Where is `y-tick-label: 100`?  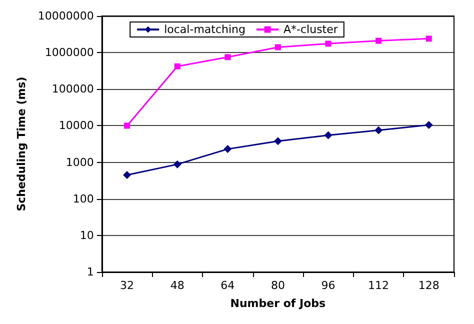
y-tick-label: 100 is located at coordinates (83, 199).